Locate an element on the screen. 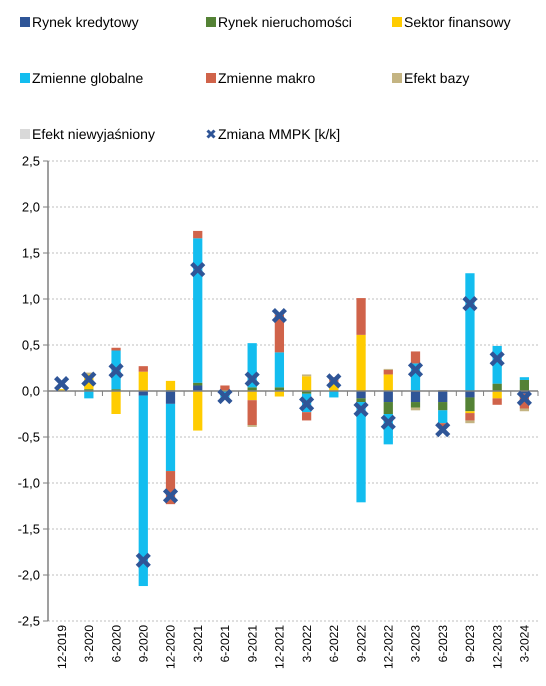  legend-label: Zmienne makro is located at coordinates (267, 78).